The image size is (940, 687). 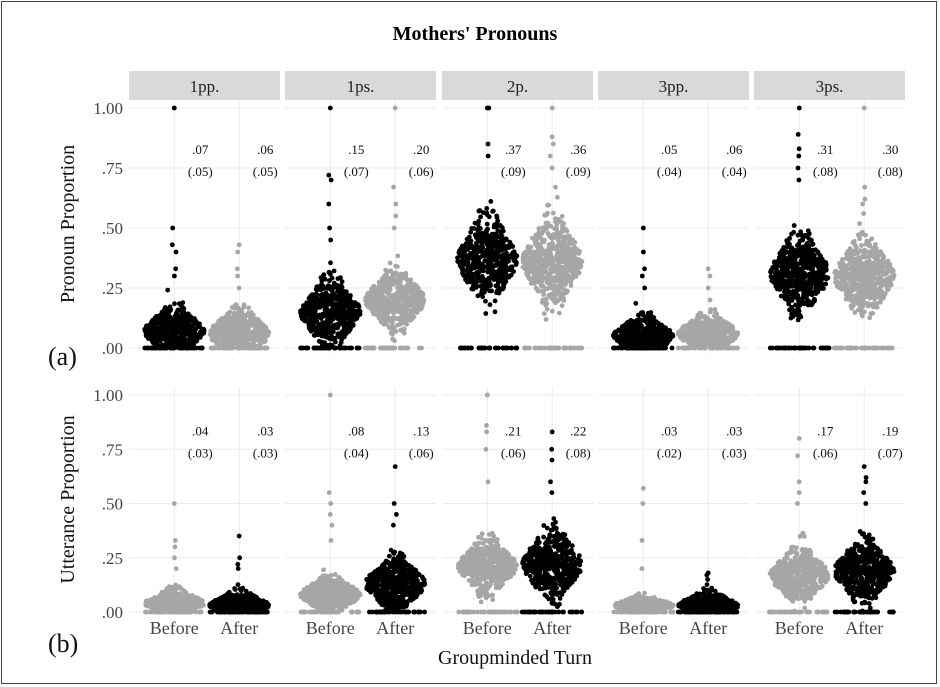 I want to click on y-axis-label: Pronoun Proportion, so click(x=68, y=224).